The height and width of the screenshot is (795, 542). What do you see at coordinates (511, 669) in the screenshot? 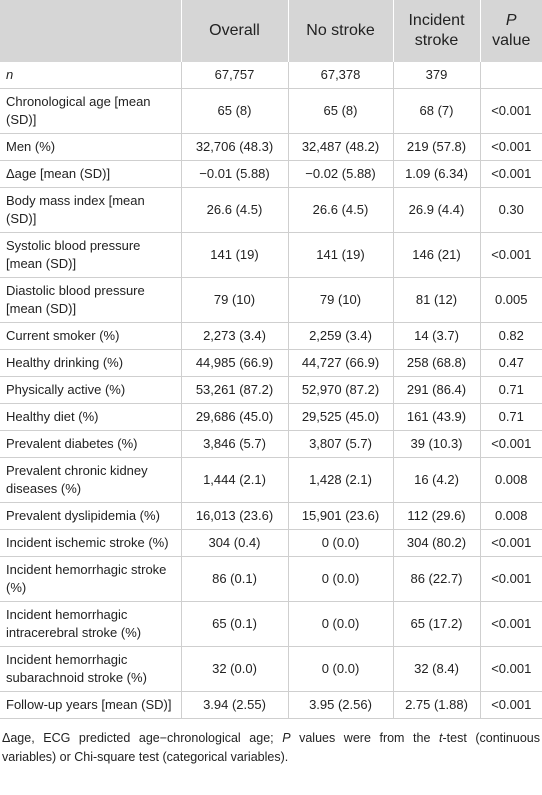
I see `cell: <0.001` at bounding box center [511, 669].